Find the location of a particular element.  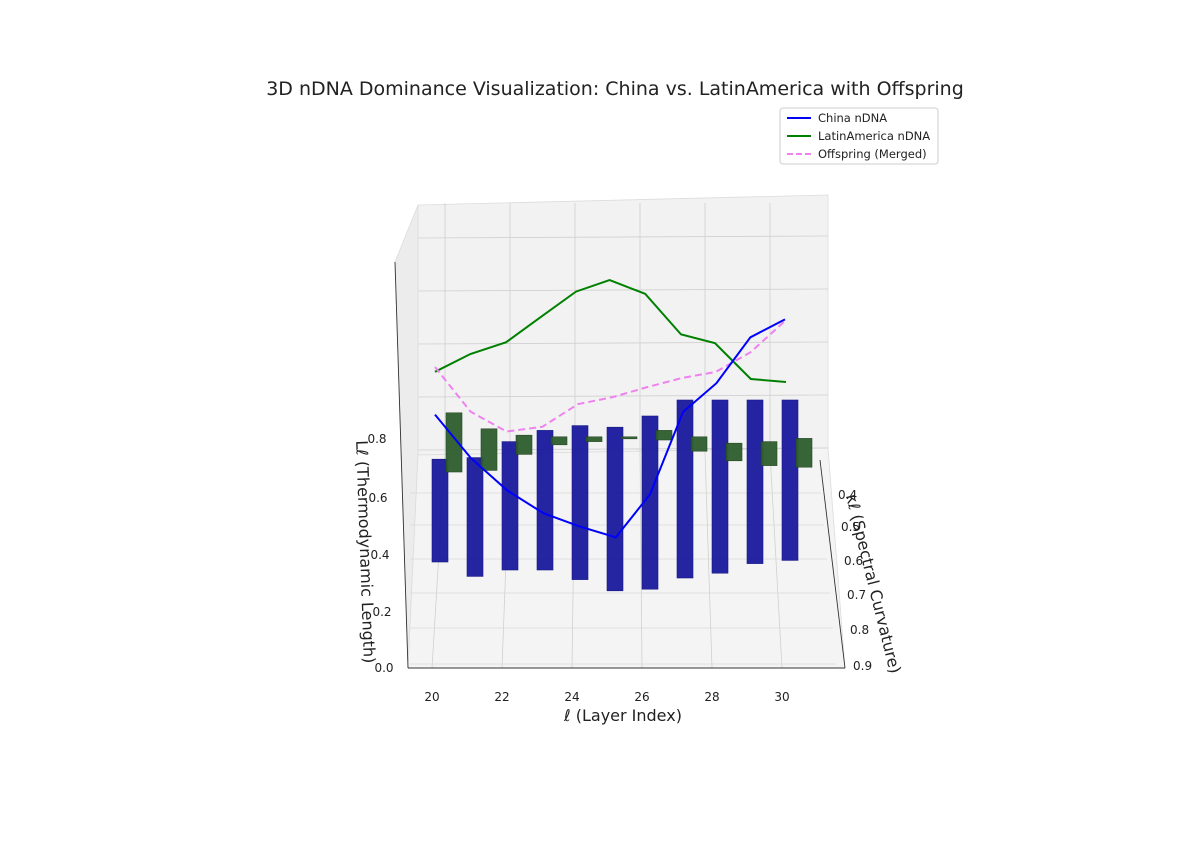

x-tick-label: 28 is located at coordinates (711, 697).